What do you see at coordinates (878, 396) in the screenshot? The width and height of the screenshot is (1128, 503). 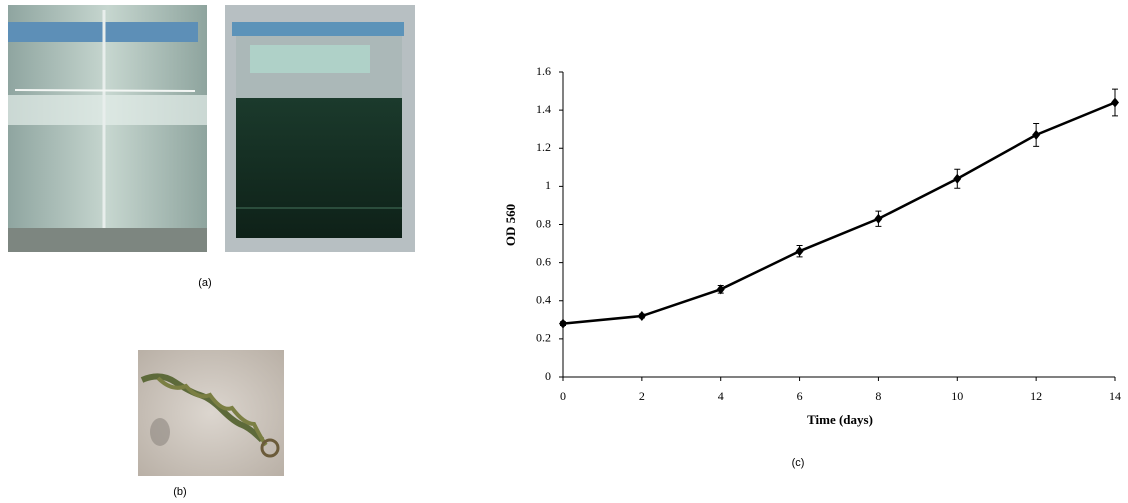 I see `x-tick-label: 8` at bounding box center [878, 396].